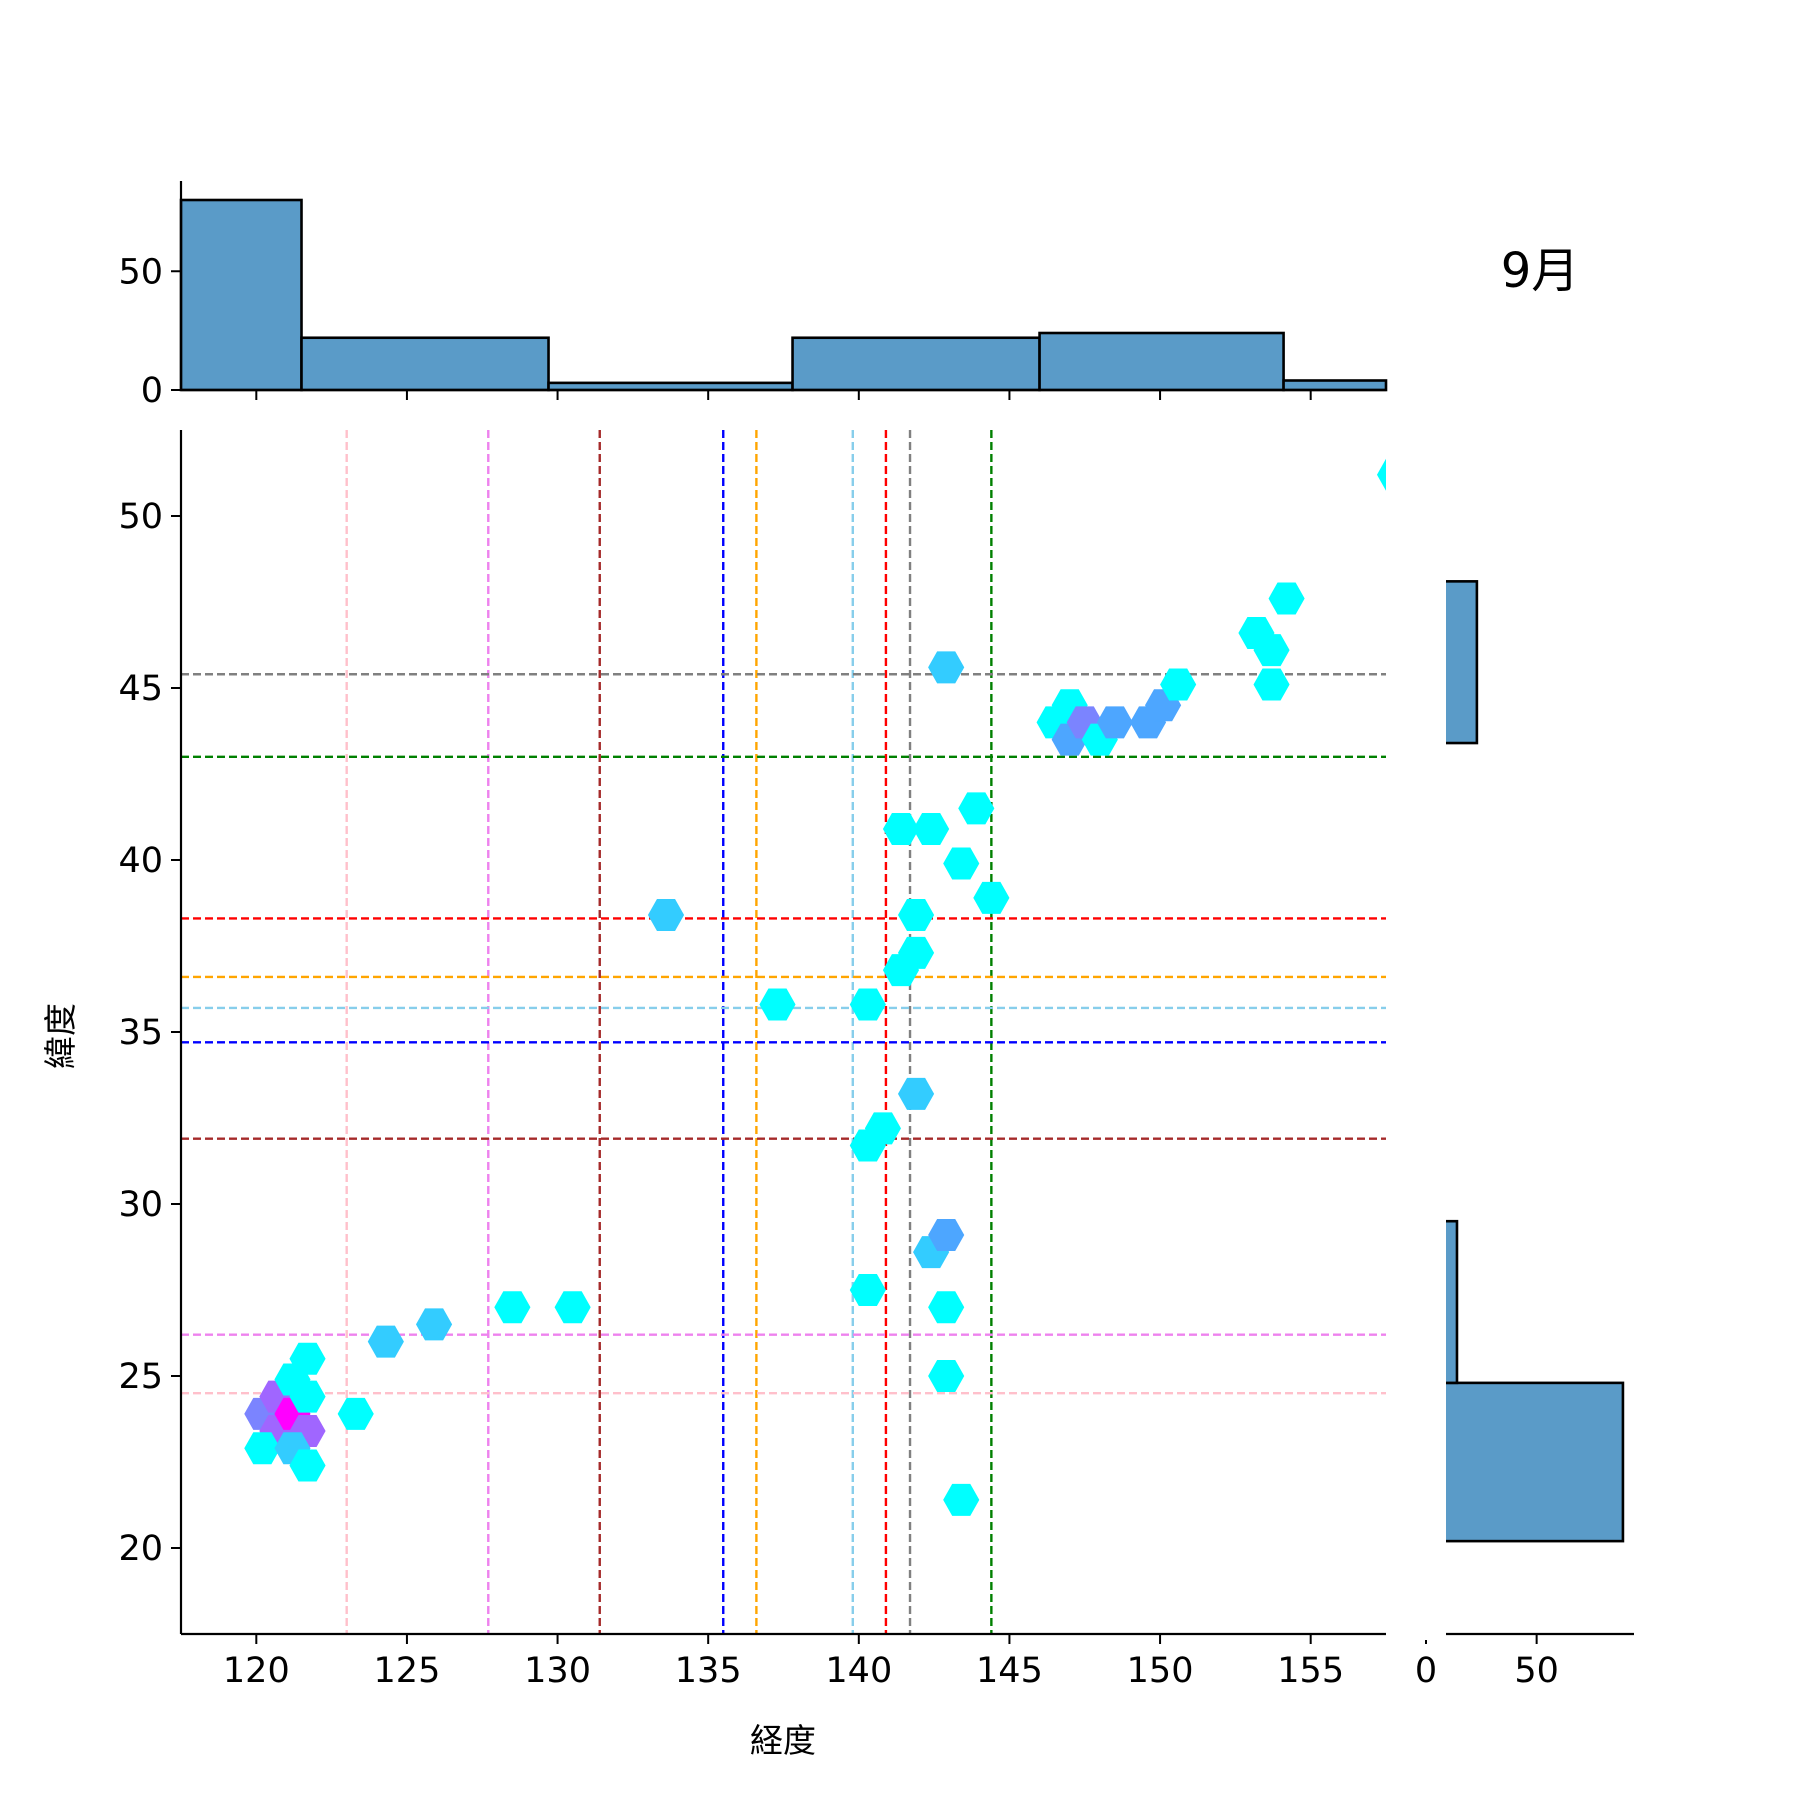 Image resolution: width=1800 pixels, height=1800 pixels. What do you see at coordinates (783, 395) in the screenshot?
I see `marginal-x-x-ticks` at bounding box center [783, 395].